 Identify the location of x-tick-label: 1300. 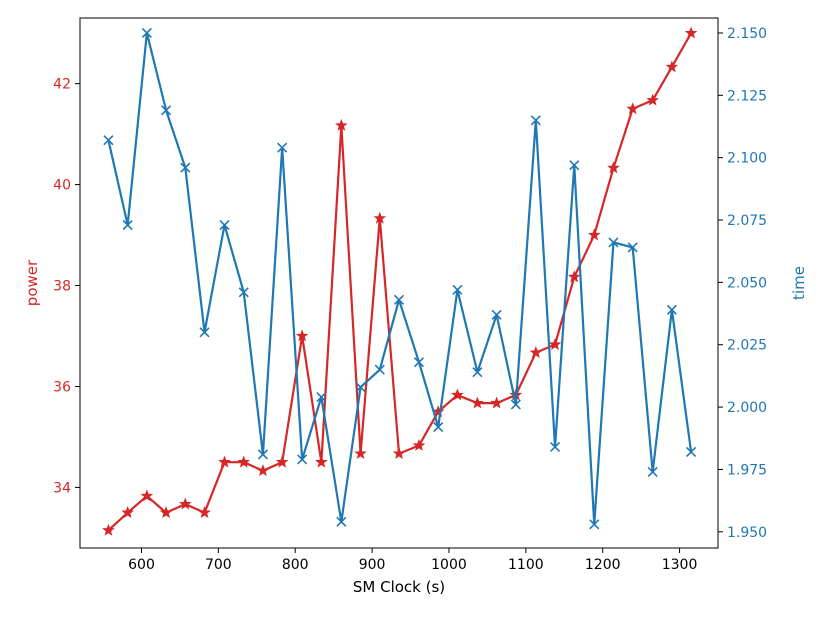
(680, 565).